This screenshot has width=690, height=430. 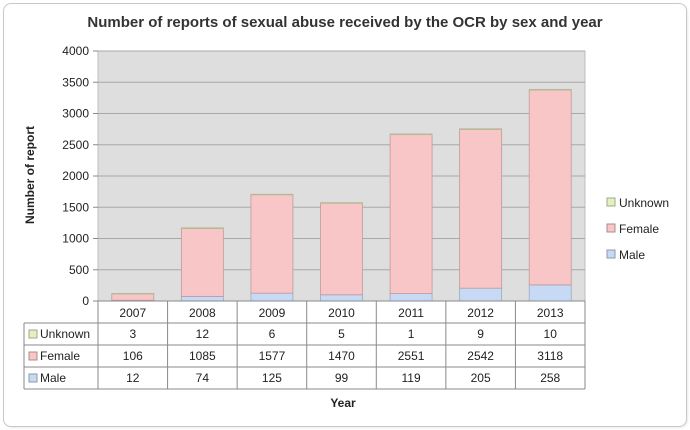 I want to click on table-key-male, so click(x=33, y=378).